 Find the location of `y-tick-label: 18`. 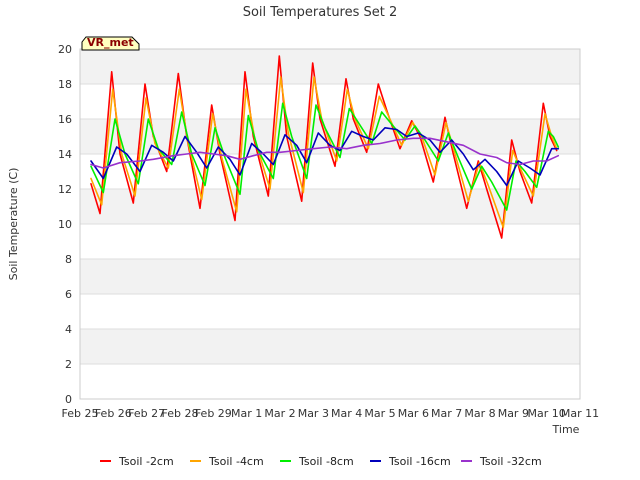

y-tick-label: 18 is located at coordinates (65, 84).